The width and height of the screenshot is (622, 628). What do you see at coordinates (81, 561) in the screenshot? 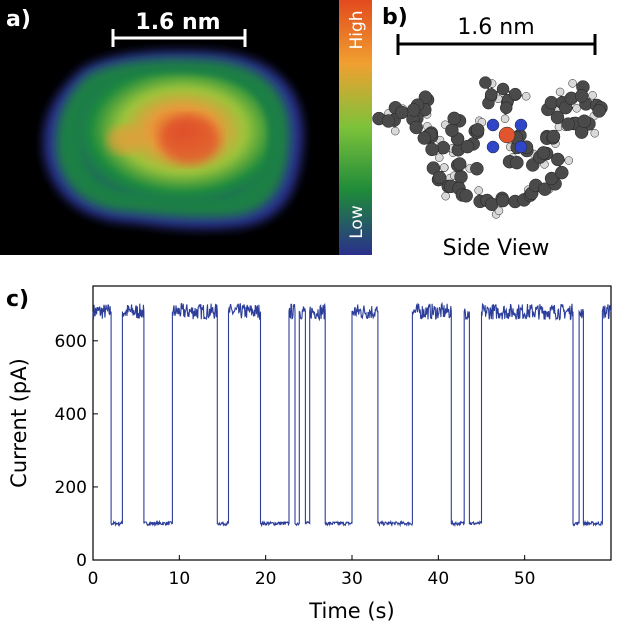
I see `y-tick-label: 0` at bounding box center [81, 561].